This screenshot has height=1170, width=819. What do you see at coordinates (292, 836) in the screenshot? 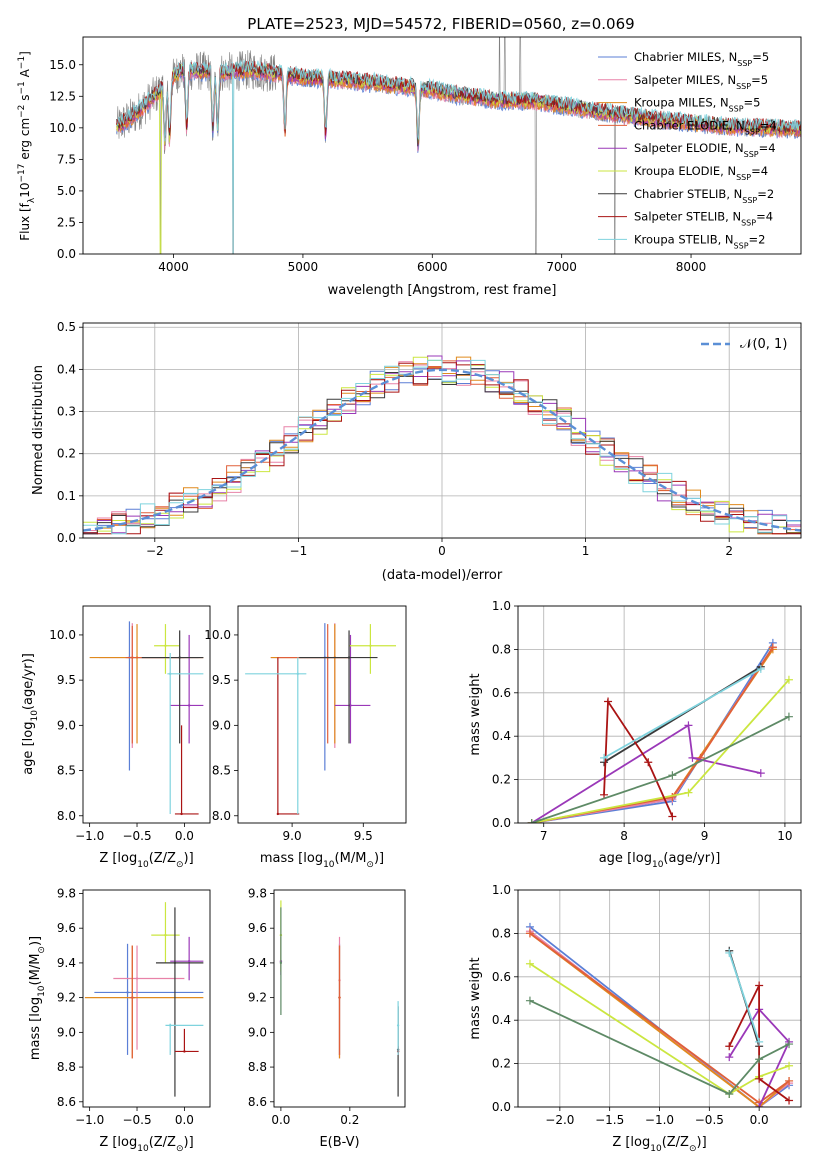
I see `x-tick-label: 9.0` at bounding box center [292, 836].